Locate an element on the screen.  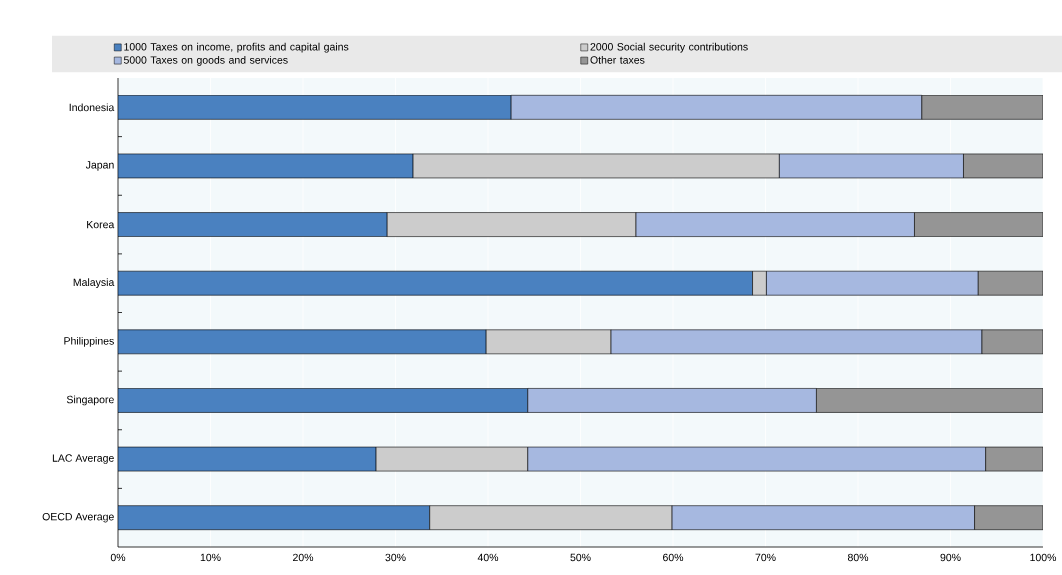
y-tick-label: Indonesia is located at coordinates (92, 107).